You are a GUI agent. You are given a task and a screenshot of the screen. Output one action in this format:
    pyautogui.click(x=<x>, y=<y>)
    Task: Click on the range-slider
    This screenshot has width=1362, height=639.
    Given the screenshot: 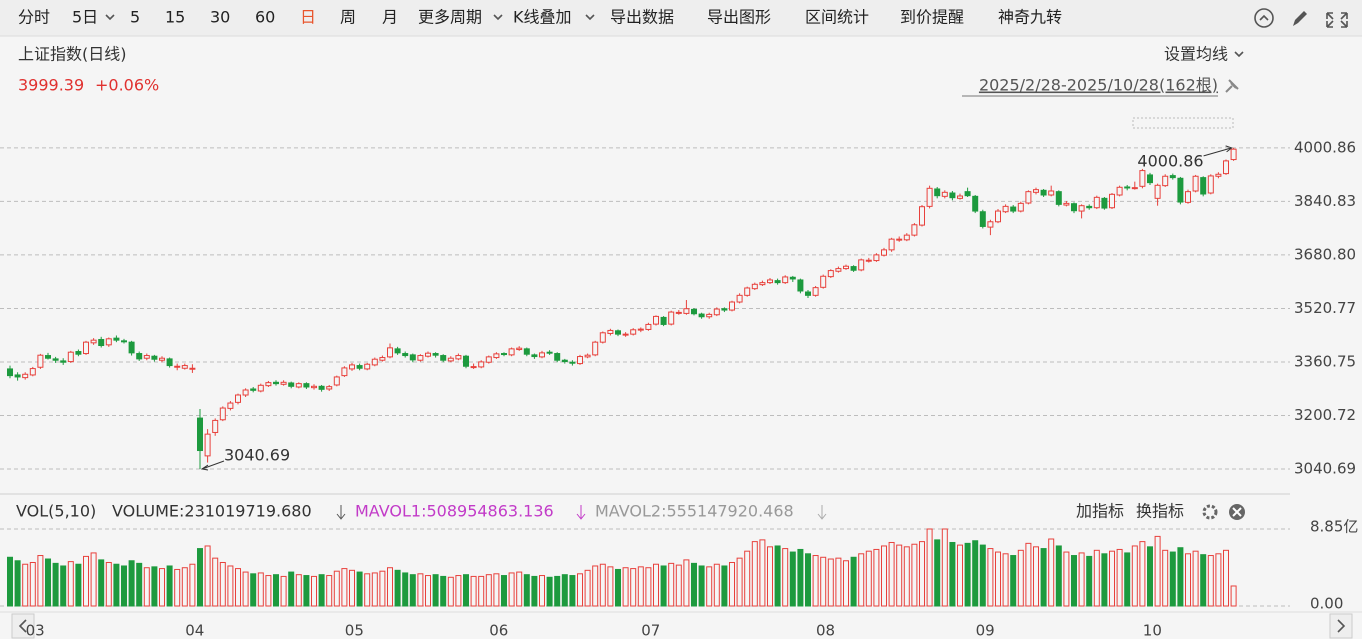 What is the action you would take?
    pyautogui.click(x=1183, y=123)
    